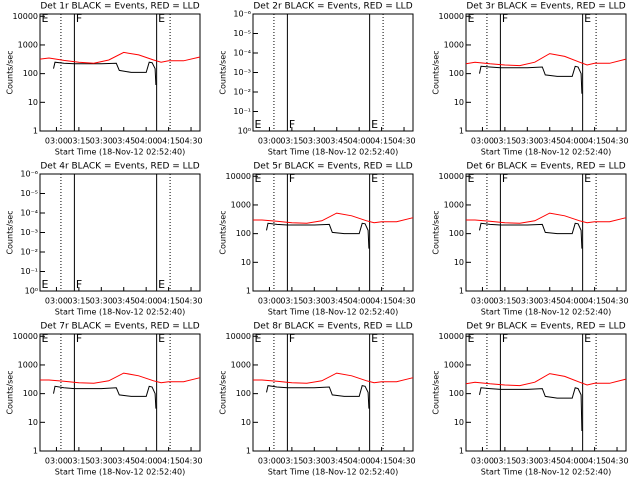  I want to click on y-tick-label: 10⁻², so click(29, 252).